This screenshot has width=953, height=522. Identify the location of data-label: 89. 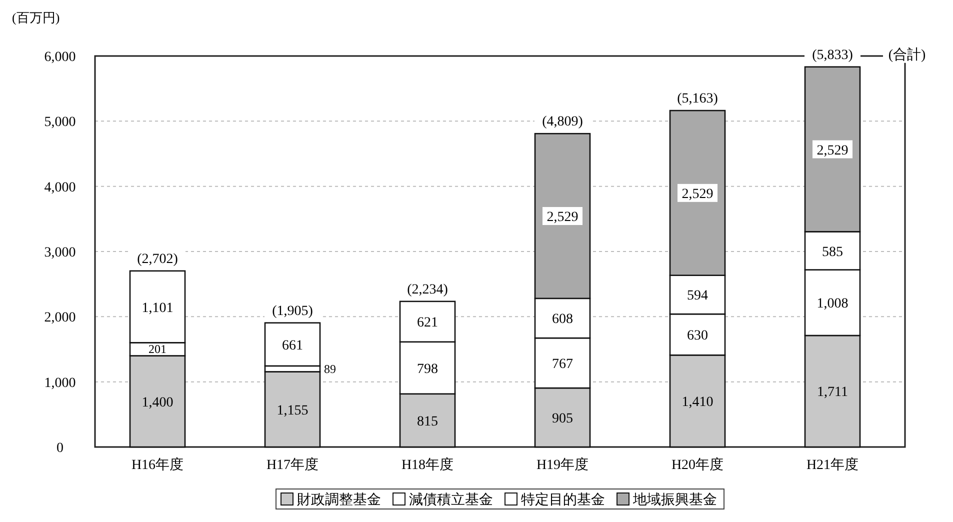
(330, 369).